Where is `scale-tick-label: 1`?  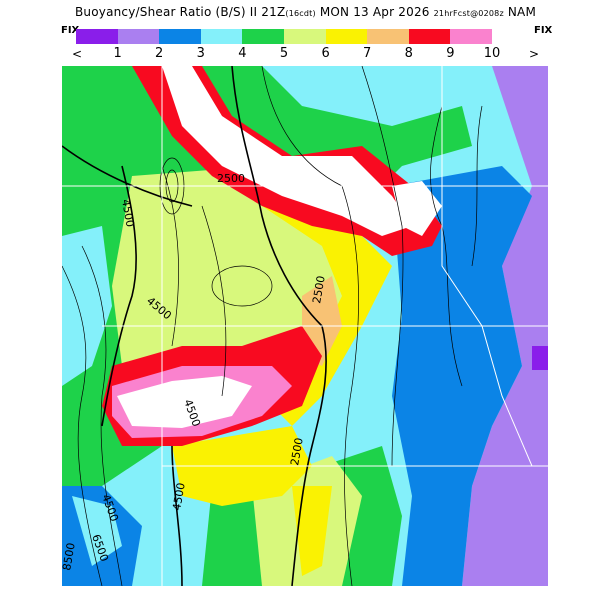
scale-tick-label: 1 is located at coordinates (117, 53).